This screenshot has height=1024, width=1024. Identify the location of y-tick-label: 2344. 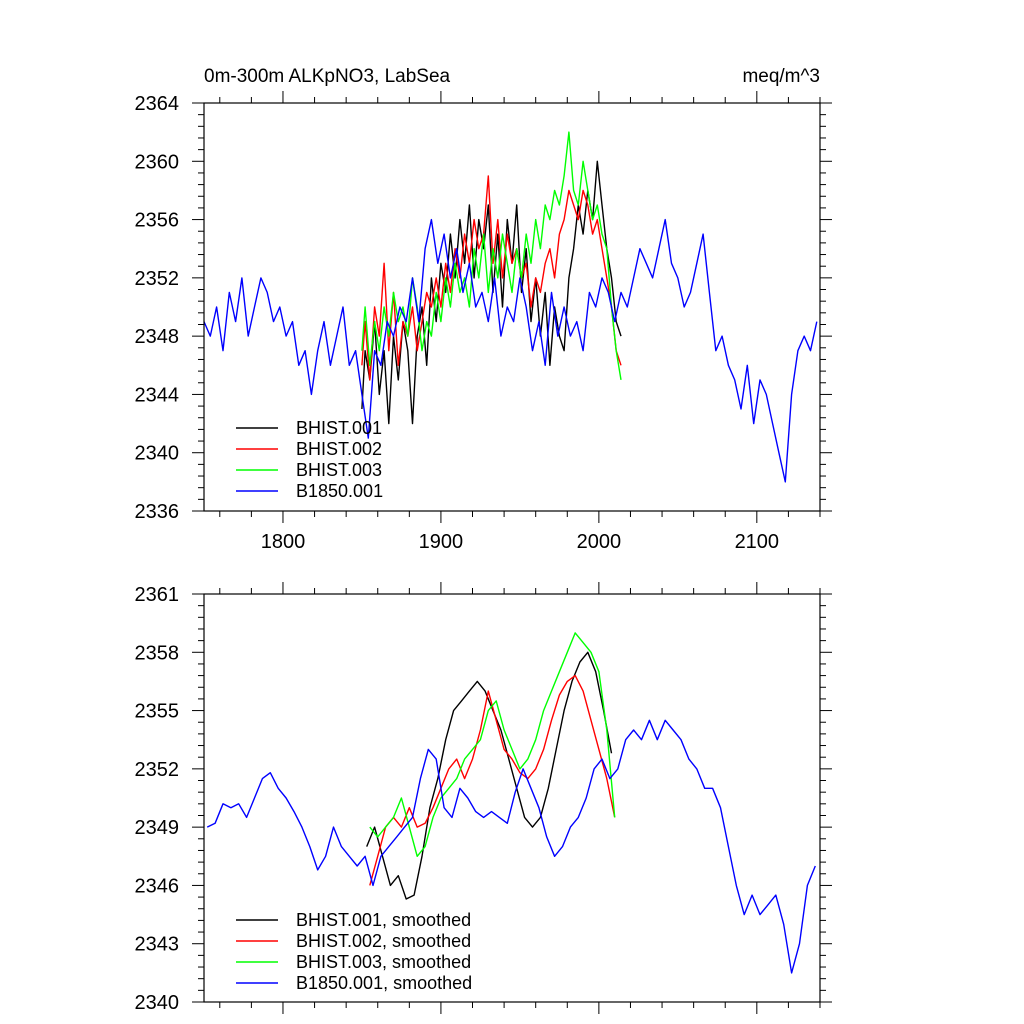
(157, 395).